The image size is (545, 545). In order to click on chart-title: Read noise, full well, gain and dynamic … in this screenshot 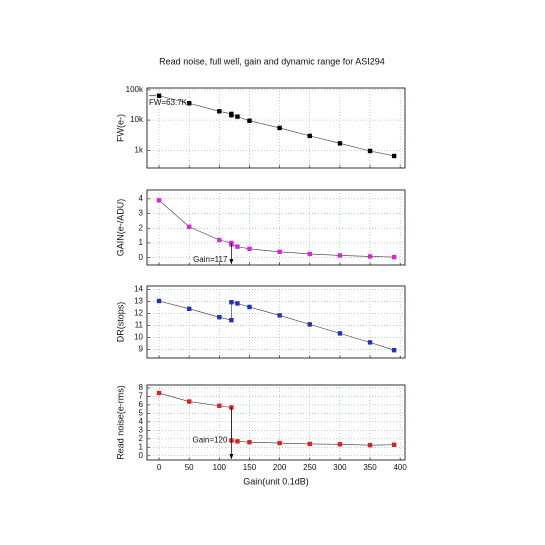, I will do `click(272, 61)`.